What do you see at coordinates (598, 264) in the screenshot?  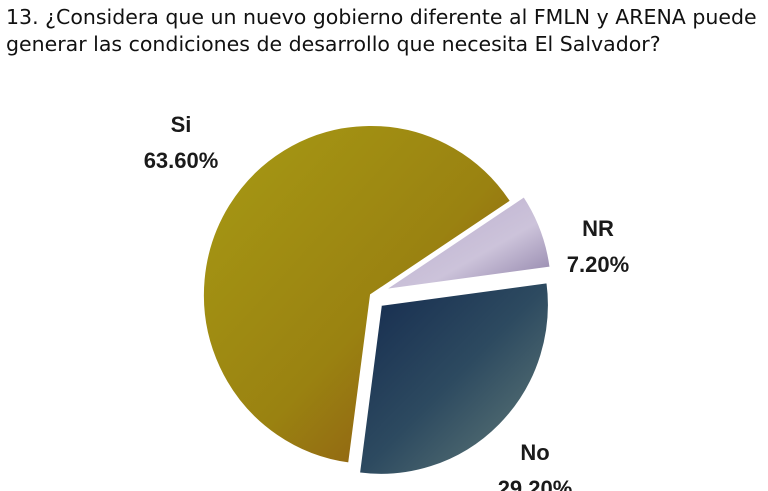 I see `slice-value-nr: 7.20%` at bounding box center [598, 264].